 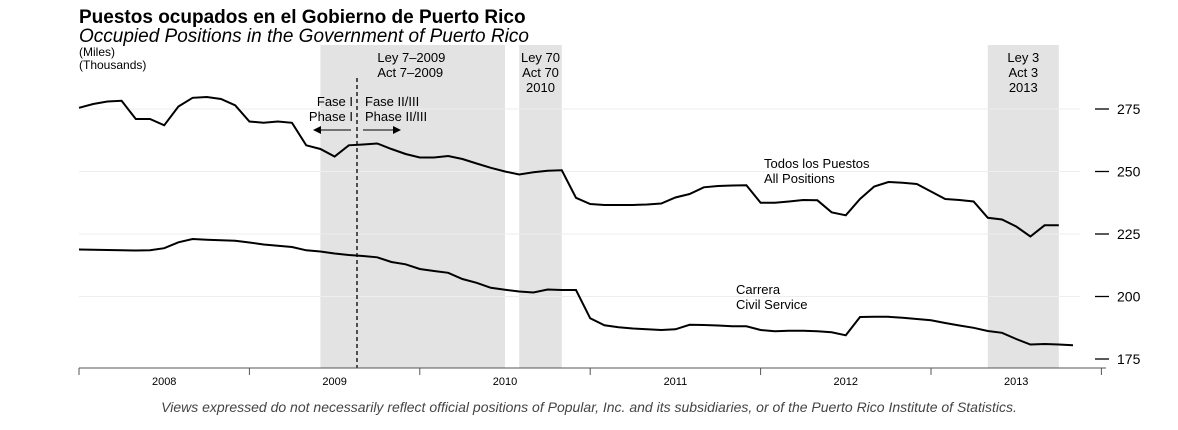 I want to click on series-label: Todos los Puestos, so click(x=817, y=163).